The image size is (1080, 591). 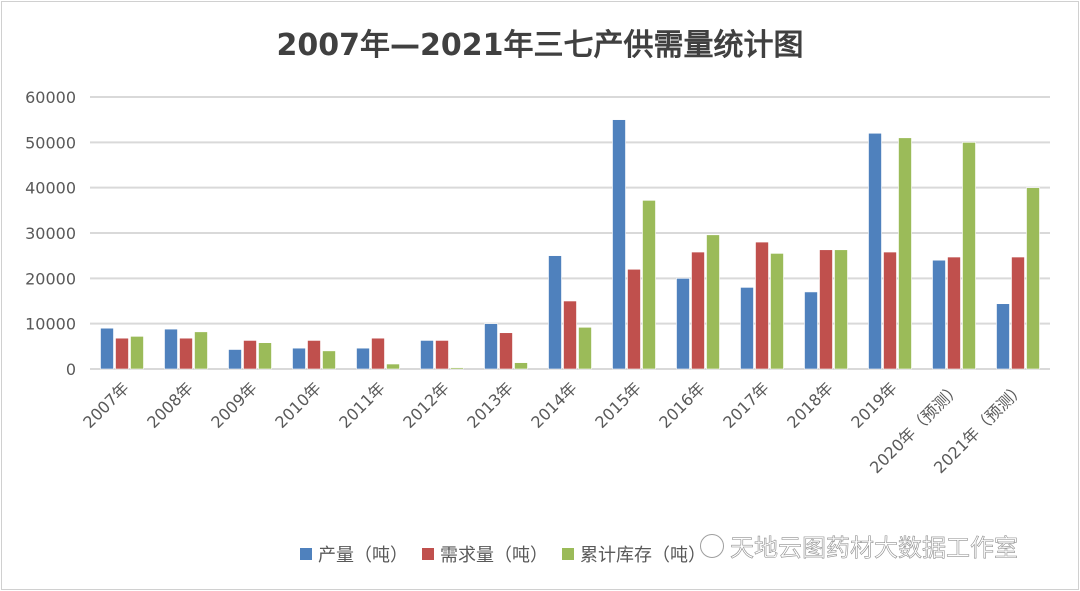 What do you see at coordinates (643, 555) in the screenshot?
I see `legend-label: 累计库存（吨）` at bounding box center [643, 555].